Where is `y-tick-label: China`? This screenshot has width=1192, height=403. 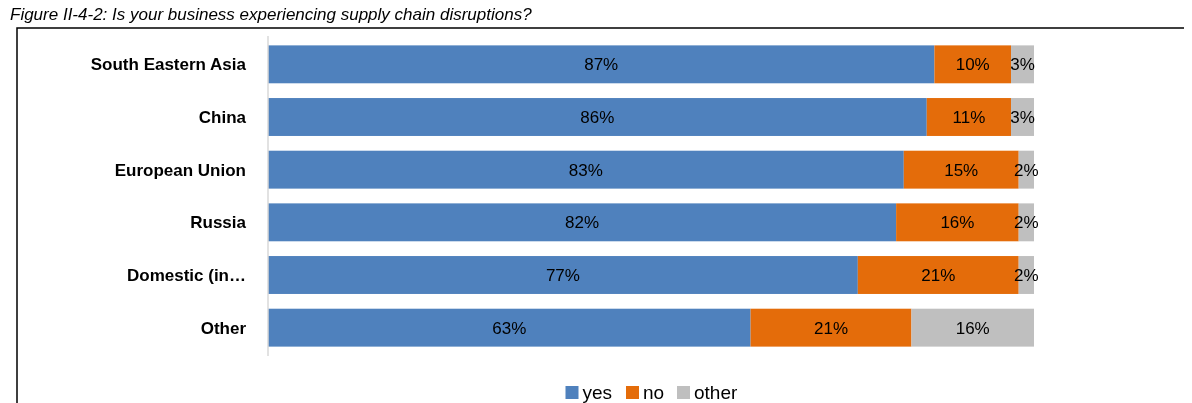 y-tick-label: China is located at coordinates (222, 117).